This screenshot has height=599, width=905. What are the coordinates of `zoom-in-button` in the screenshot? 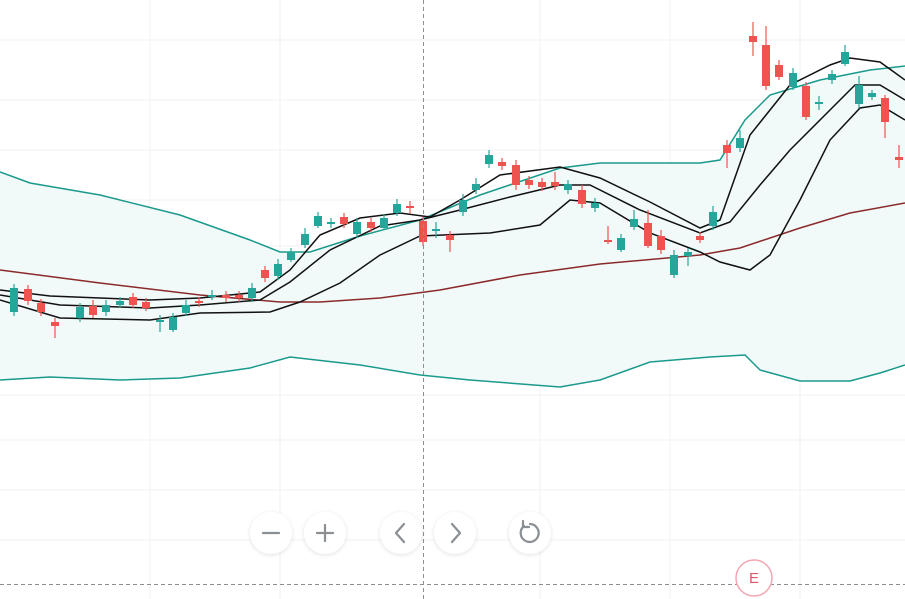 It's located at (325, 533).